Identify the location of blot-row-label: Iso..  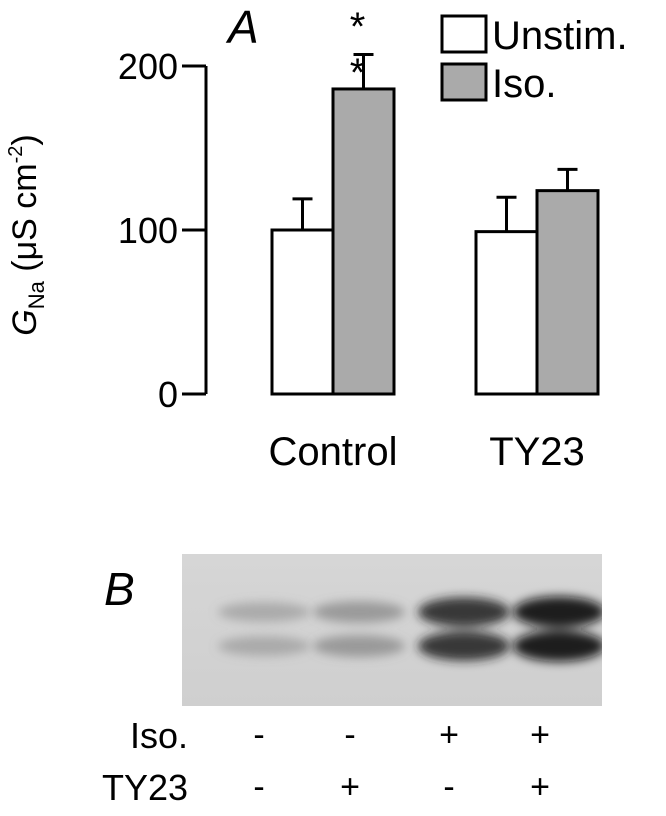
(158, 735).